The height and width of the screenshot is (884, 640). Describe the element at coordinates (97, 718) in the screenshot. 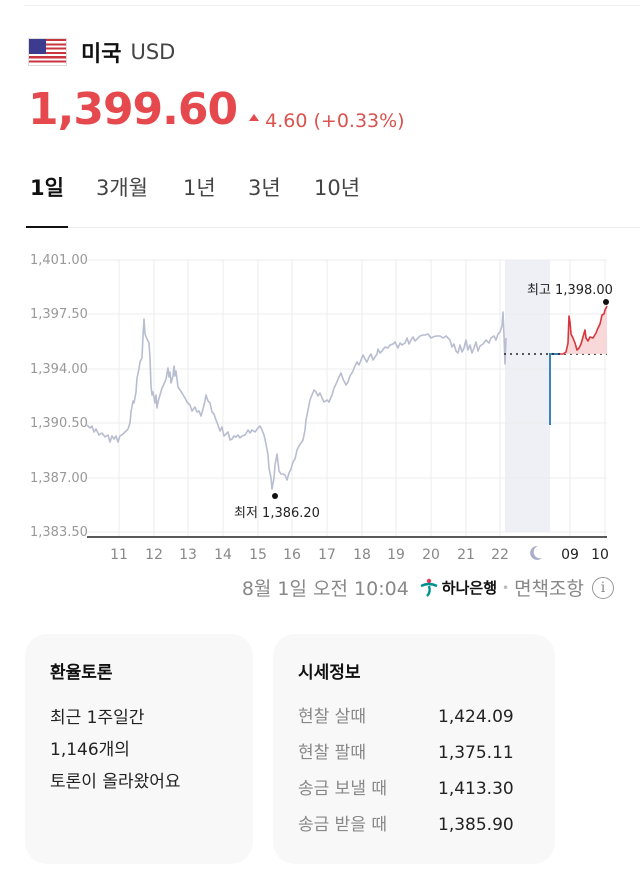

I see `forum-line: 최근 1주일간` at that location.